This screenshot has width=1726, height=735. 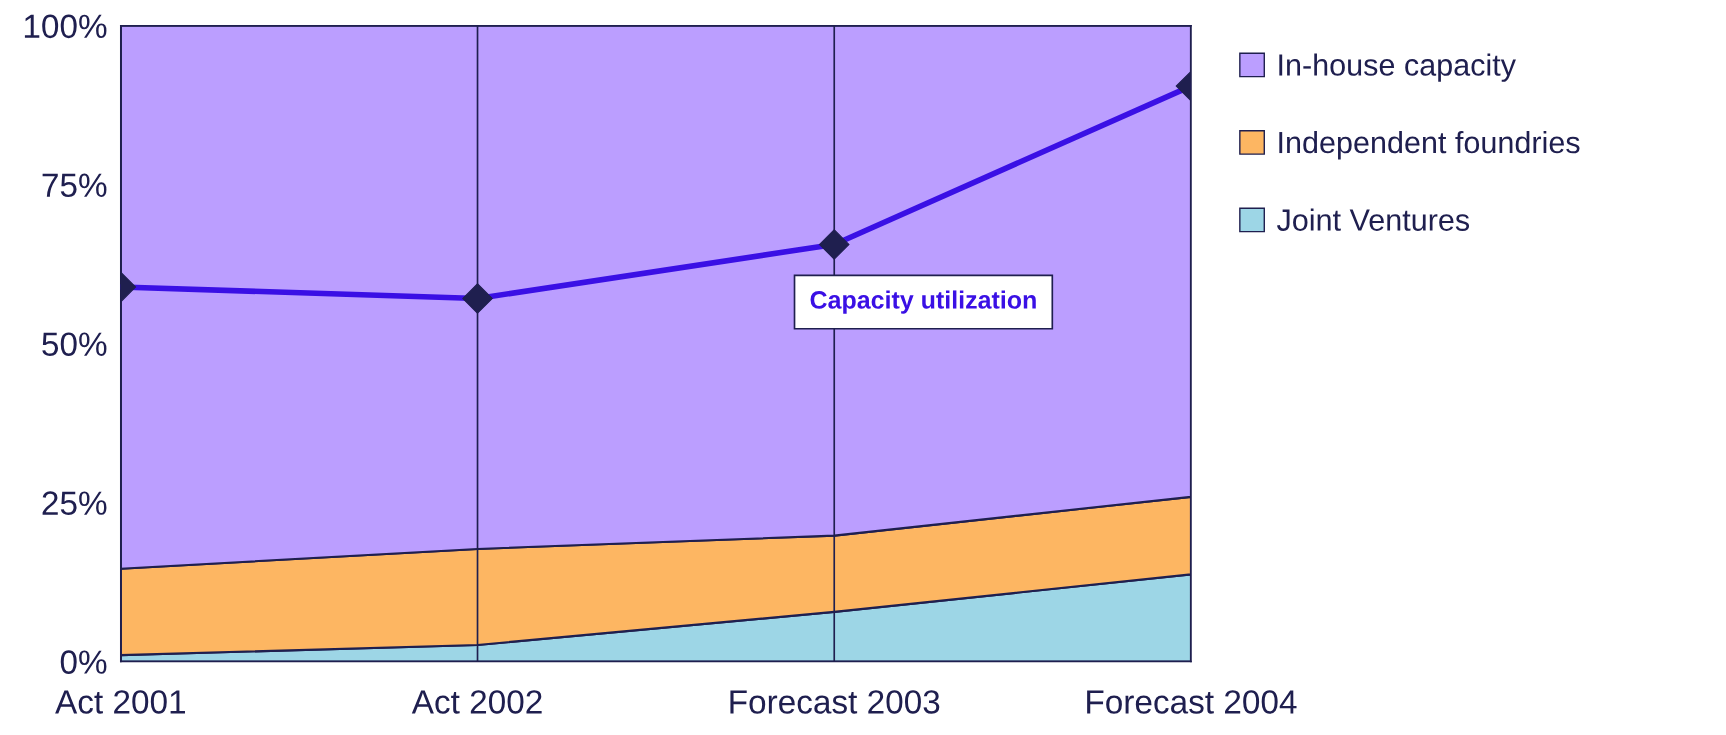 I want to click on y-tick-label: 25%, so click(x=74, y=503).